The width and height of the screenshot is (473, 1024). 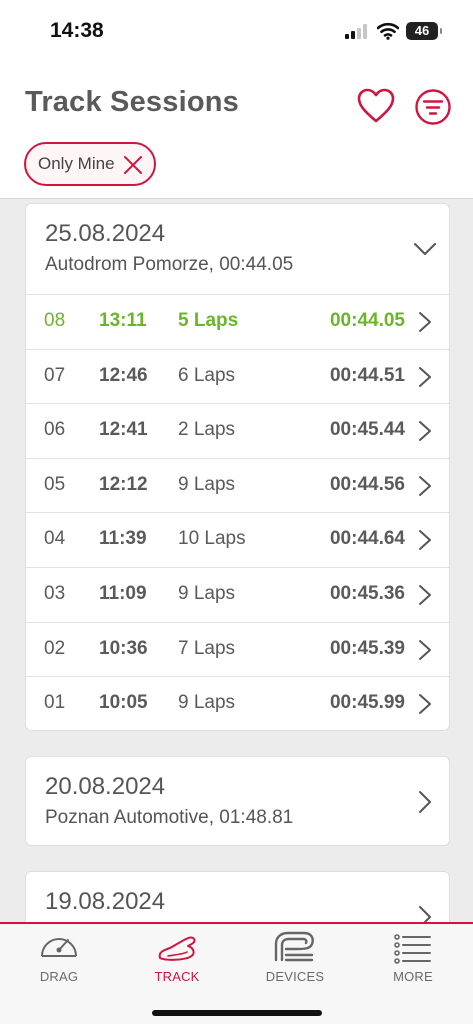 I want to click on best-lap-time: 00:44.56, so click(x=367, y=484).